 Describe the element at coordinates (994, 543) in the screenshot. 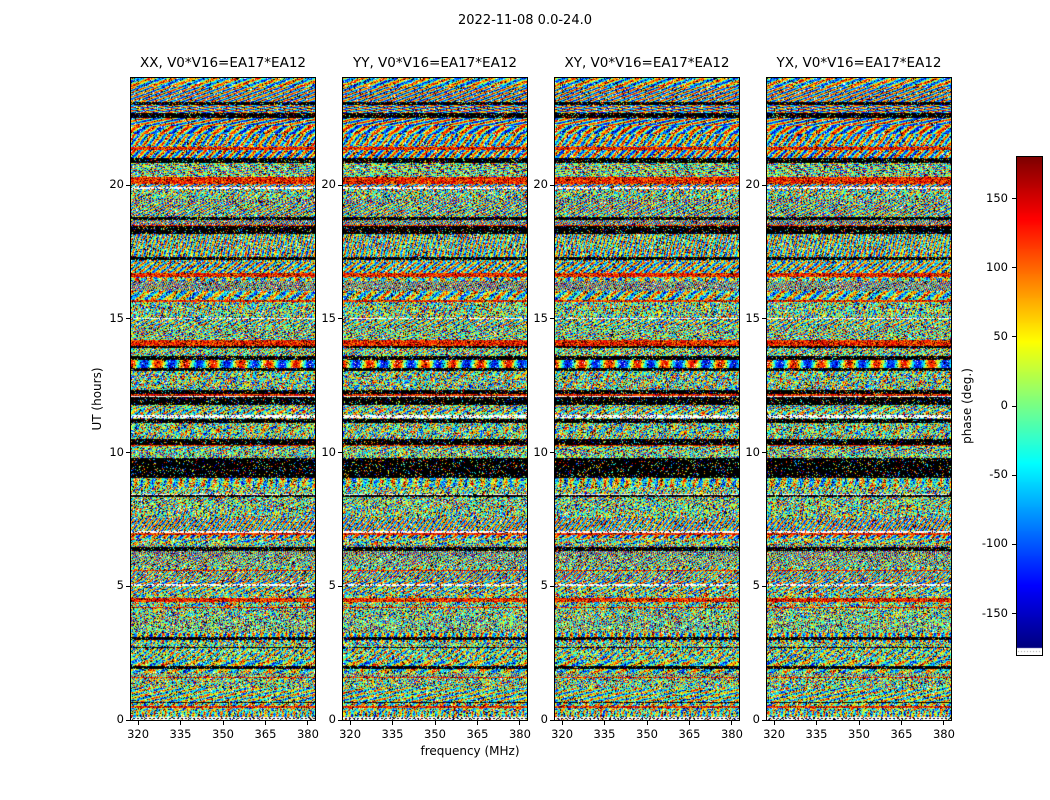

I see `colorbar-tick-label: -100` at that location.